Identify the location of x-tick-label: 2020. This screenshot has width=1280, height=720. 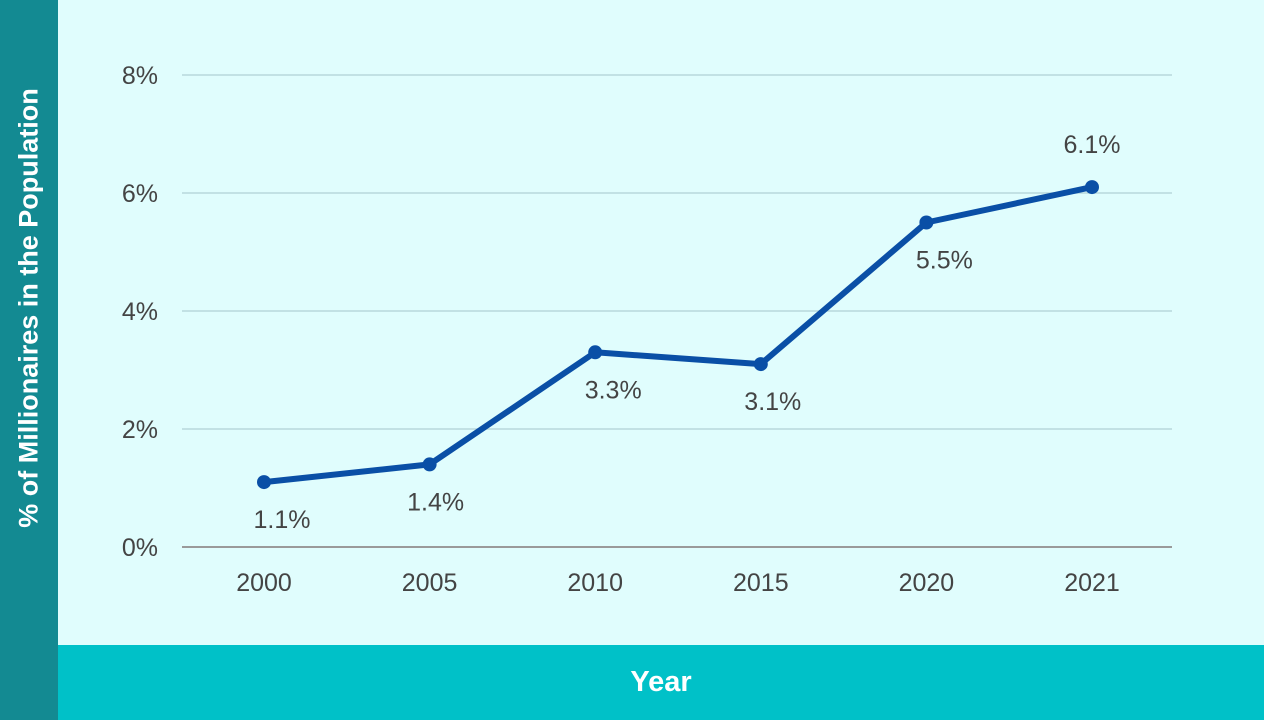
(927, 583).